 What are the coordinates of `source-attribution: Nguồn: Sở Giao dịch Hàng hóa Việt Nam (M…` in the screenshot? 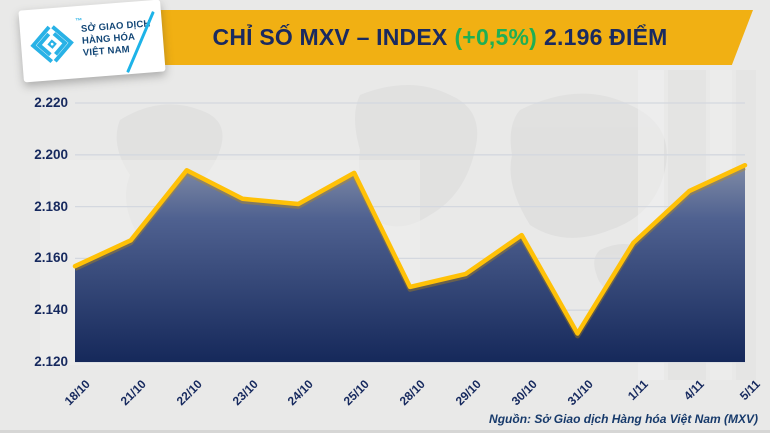 It's located at (623, 419).